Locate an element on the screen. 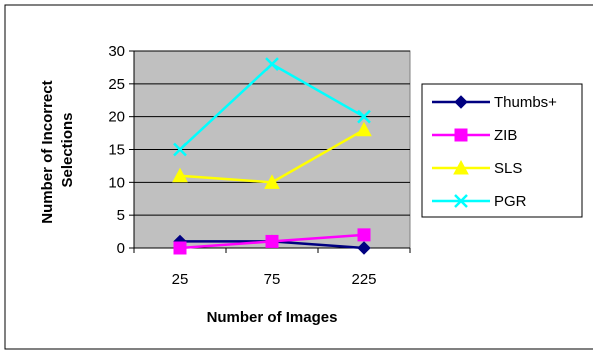 This screenshot has width=593, height=350. legend: Thumbs+ ZIB SLS PGR is located at coordinates (494, 152).